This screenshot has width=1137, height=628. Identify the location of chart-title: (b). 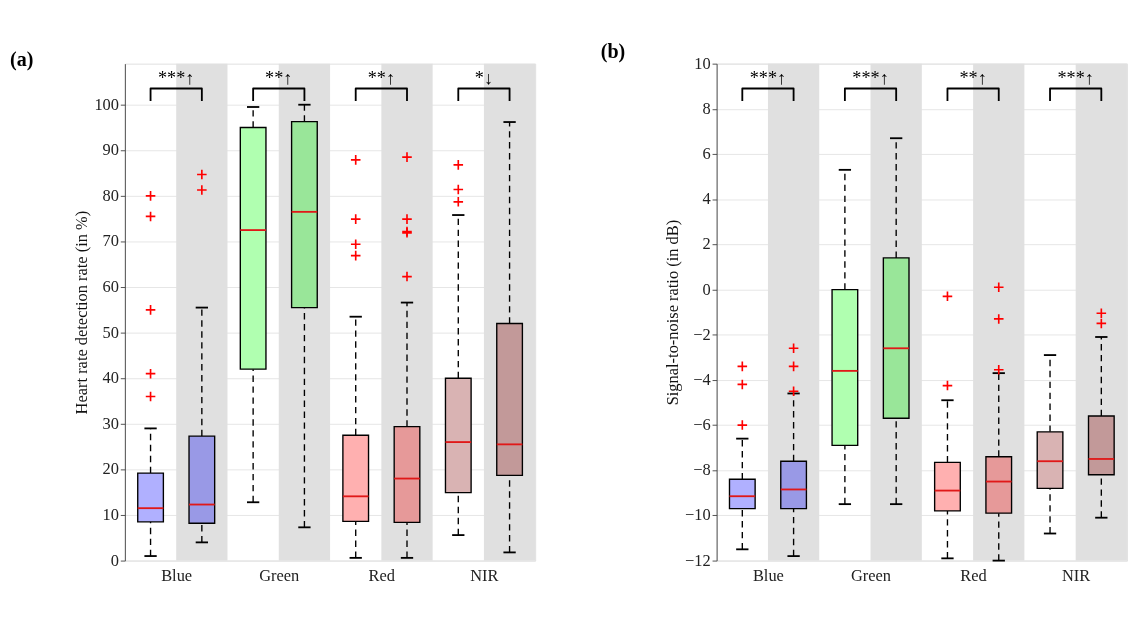
(613, 52).